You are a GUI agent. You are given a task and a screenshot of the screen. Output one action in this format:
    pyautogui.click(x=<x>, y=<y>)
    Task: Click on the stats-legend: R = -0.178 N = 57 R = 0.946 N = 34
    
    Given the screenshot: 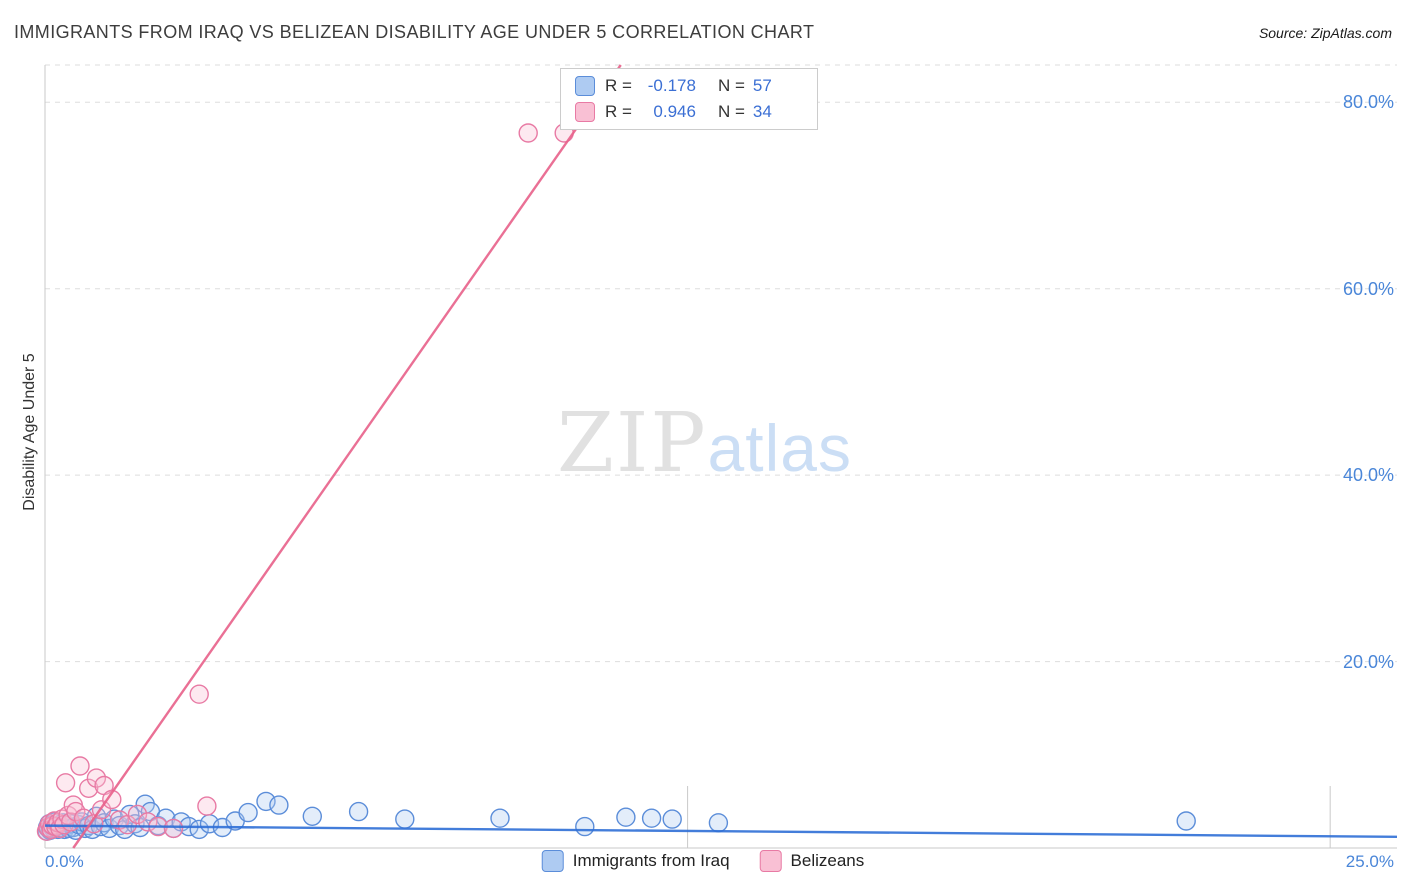 What is the action you would take?
    pyautogui.click(x=689, y=99)
    